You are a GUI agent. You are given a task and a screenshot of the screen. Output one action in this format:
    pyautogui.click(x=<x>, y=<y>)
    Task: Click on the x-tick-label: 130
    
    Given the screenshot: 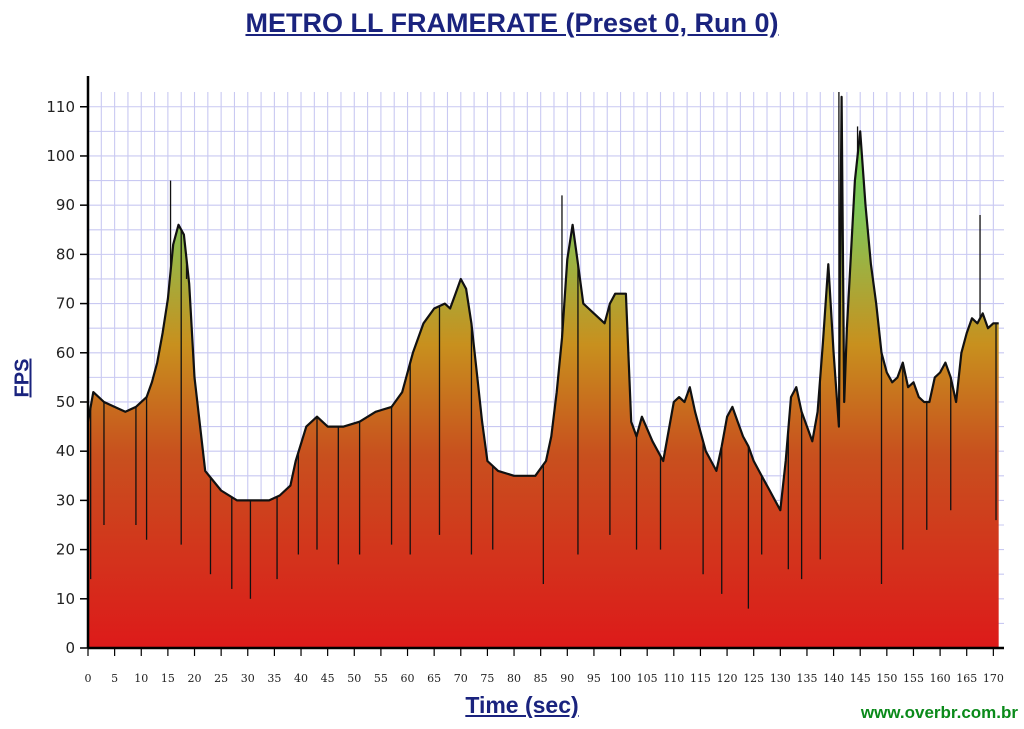 What is the action you would take?
    pyautogui.click(x=780, y=678)
    